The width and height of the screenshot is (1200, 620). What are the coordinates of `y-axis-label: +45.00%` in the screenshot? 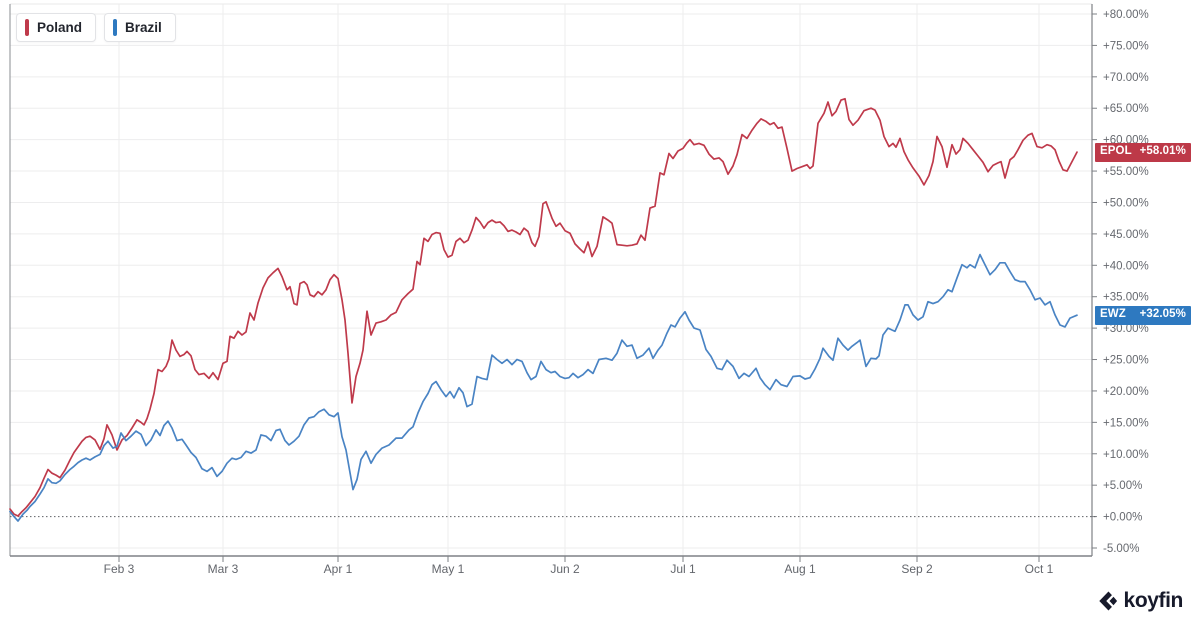 It's located at (1126, 235).